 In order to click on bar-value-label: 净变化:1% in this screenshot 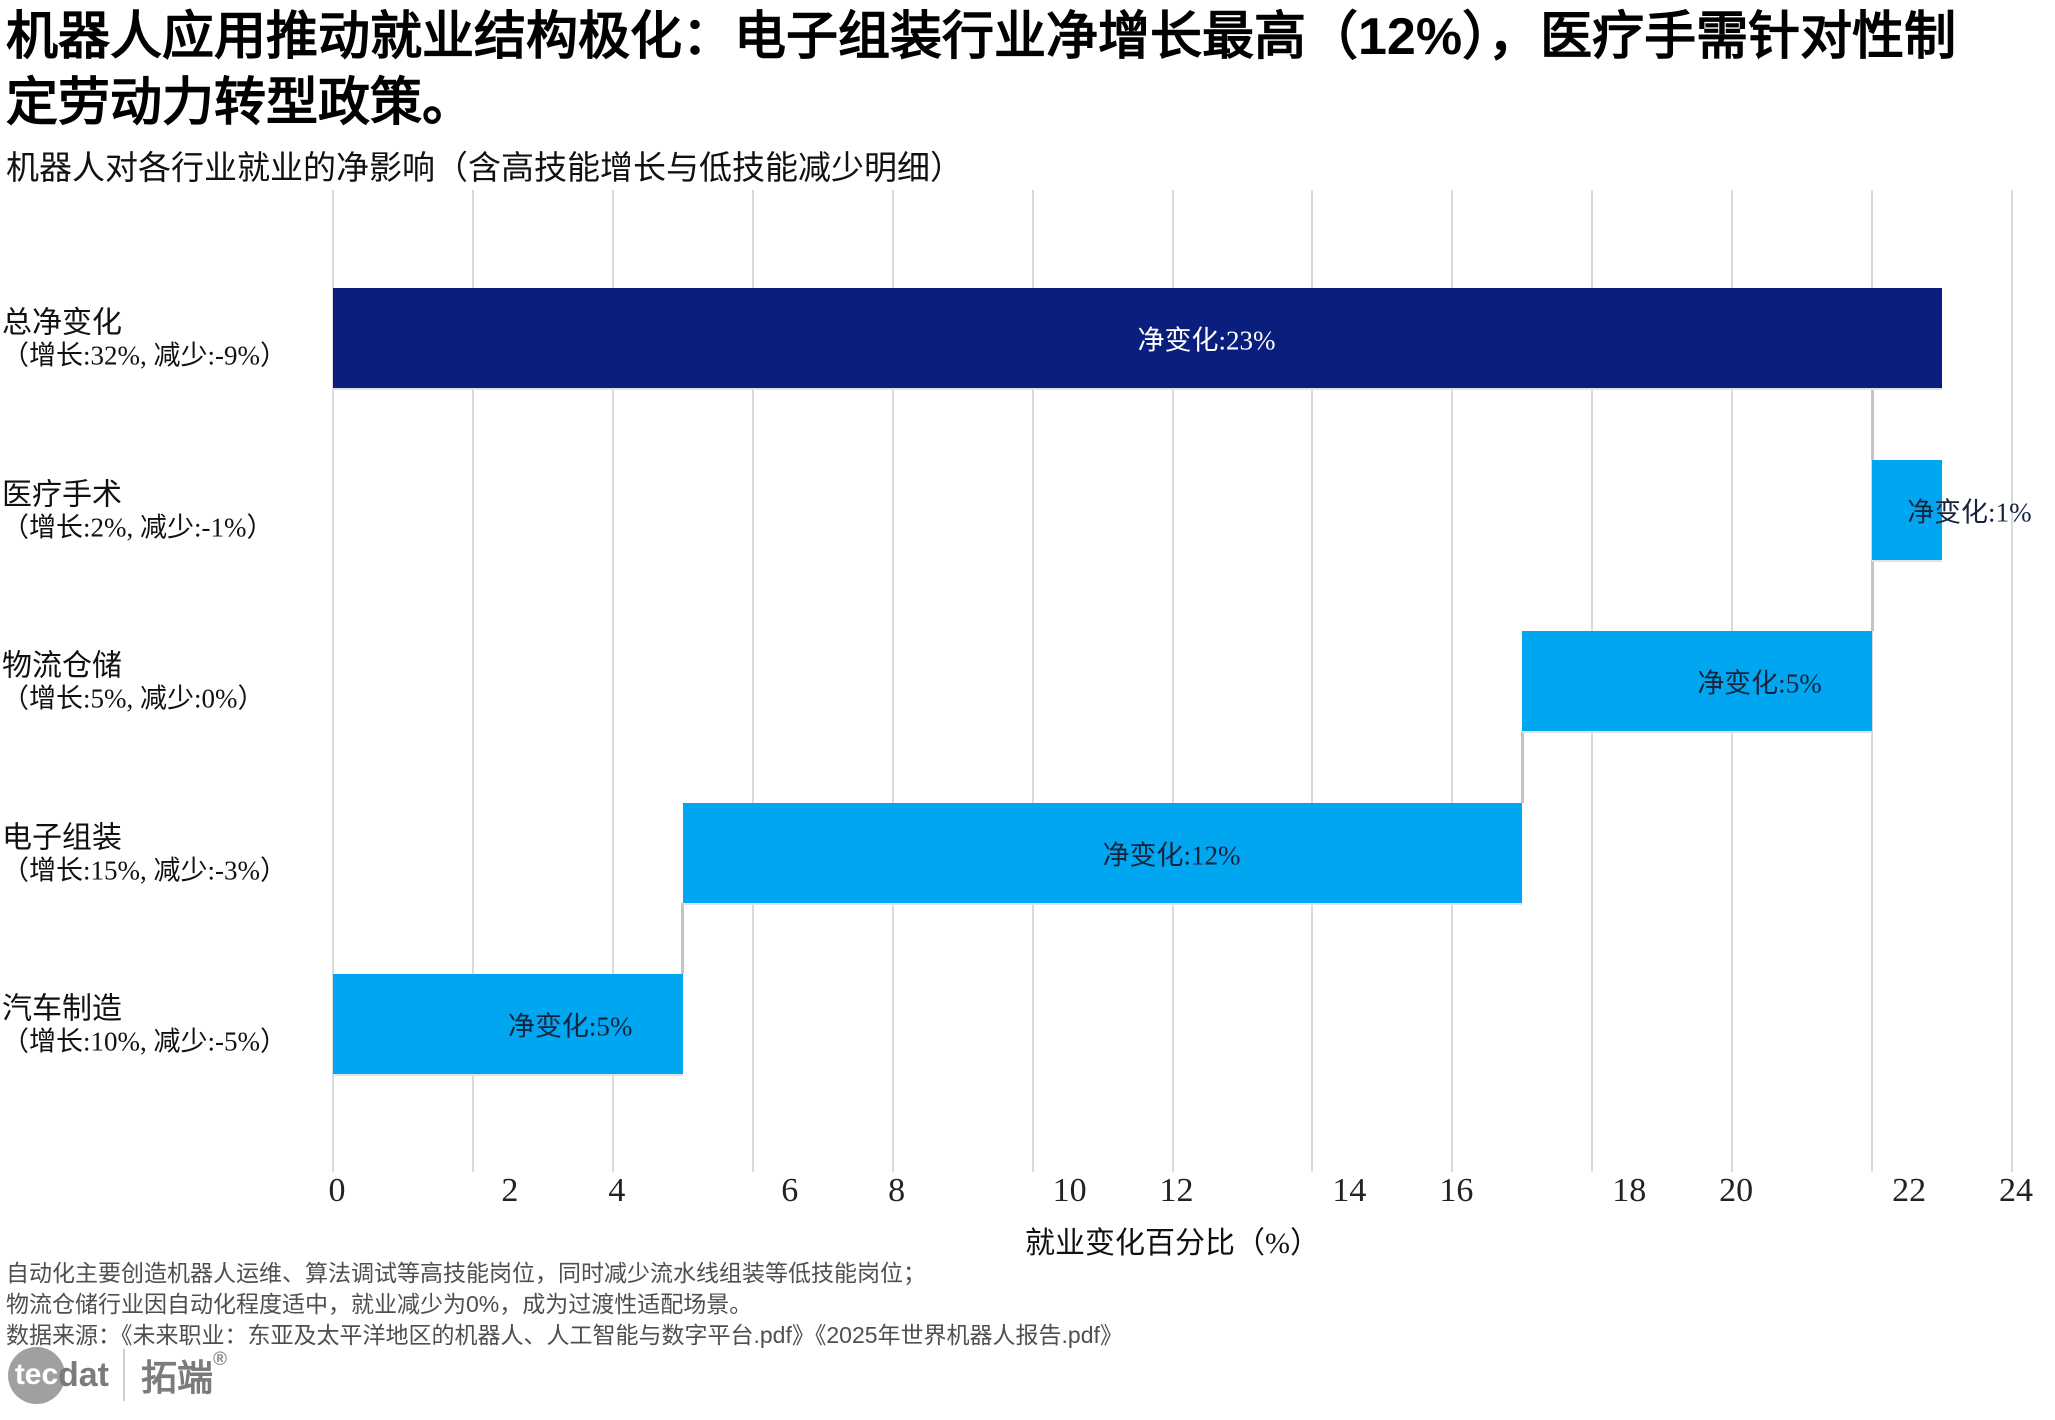, I will do `click(1969, 512)`.